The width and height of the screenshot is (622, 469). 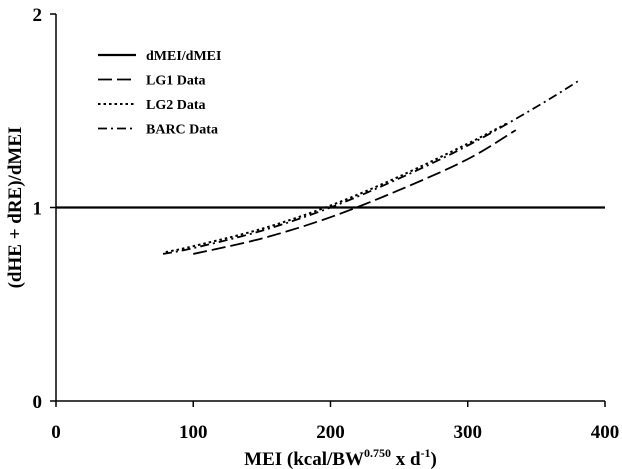 What do you see at coordinates (406, 459) in the screenshot?
I see `x-axis-title-mid: x d` at bounding box center [406, 459].